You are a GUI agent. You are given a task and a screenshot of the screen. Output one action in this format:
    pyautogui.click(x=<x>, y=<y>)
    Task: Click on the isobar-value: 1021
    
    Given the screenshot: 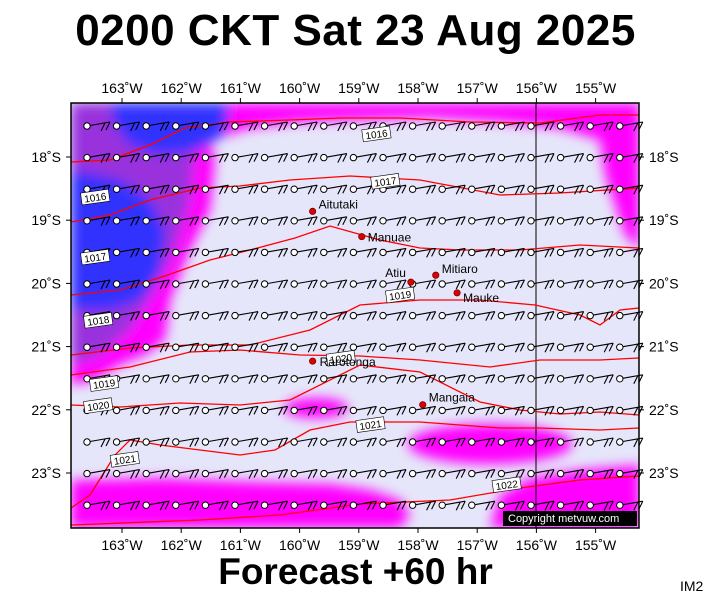 What is the action you would take?
    pyautogui.click(x=125, y=461)
    